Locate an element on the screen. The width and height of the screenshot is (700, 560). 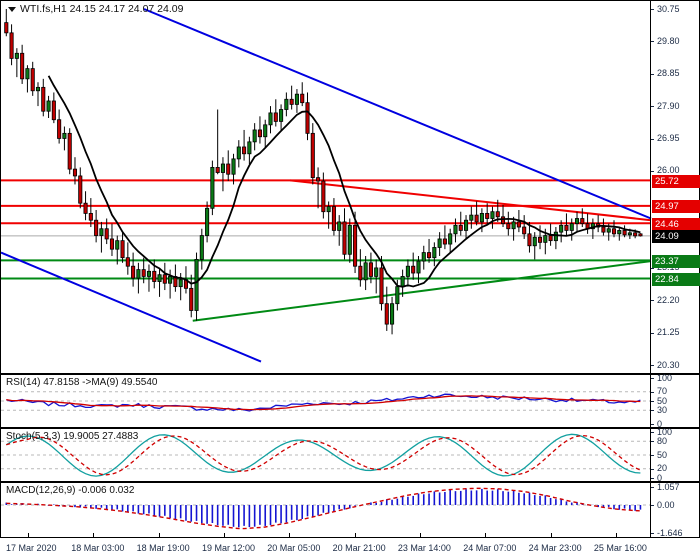
price-axis-label: 21.25 is located at coordinates (668, 332).